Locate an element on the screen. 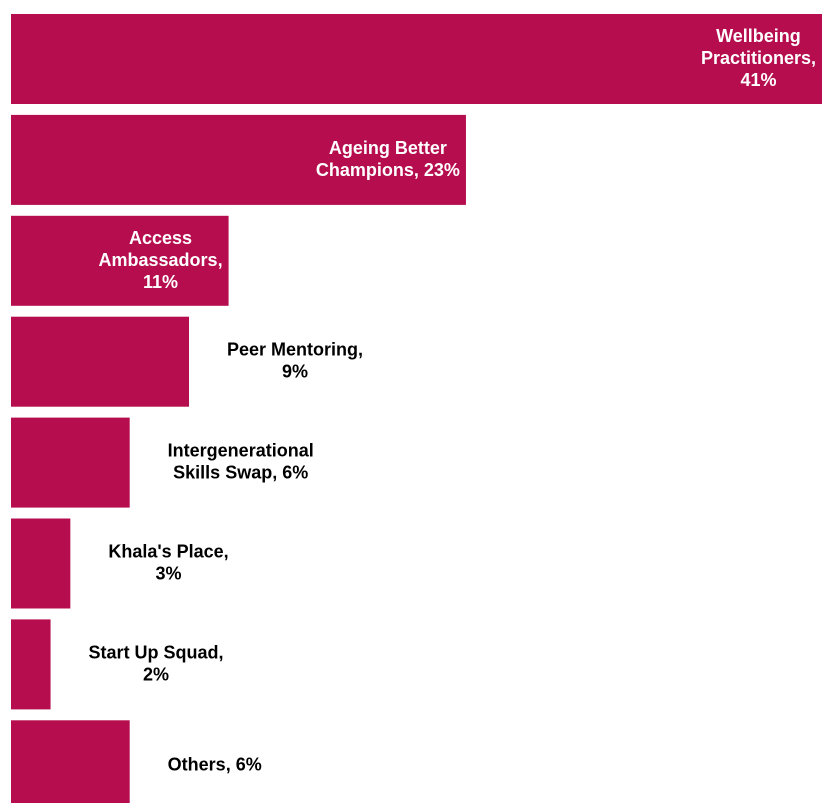 Image resolution: width=825 pixels, height=803 pixels. data-label: Start Up Squad, 2% is located at coordinates (156, 663).